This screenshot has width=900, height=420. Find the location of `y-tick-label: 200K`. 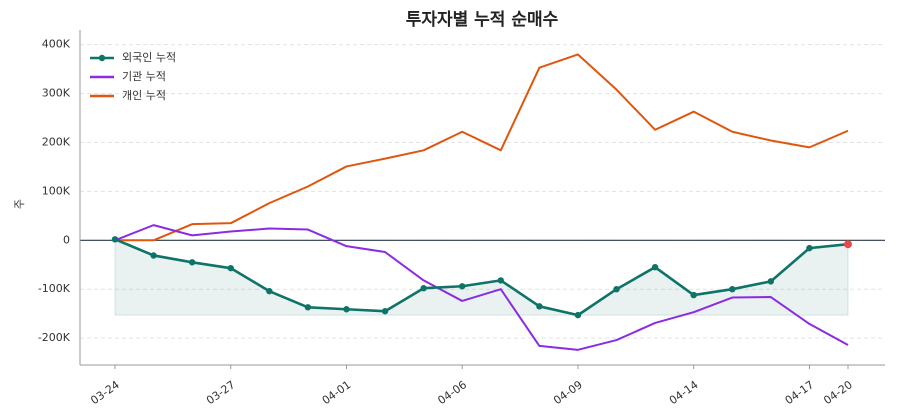

y-tick-label: 200K is located at coordinates (56, 141).